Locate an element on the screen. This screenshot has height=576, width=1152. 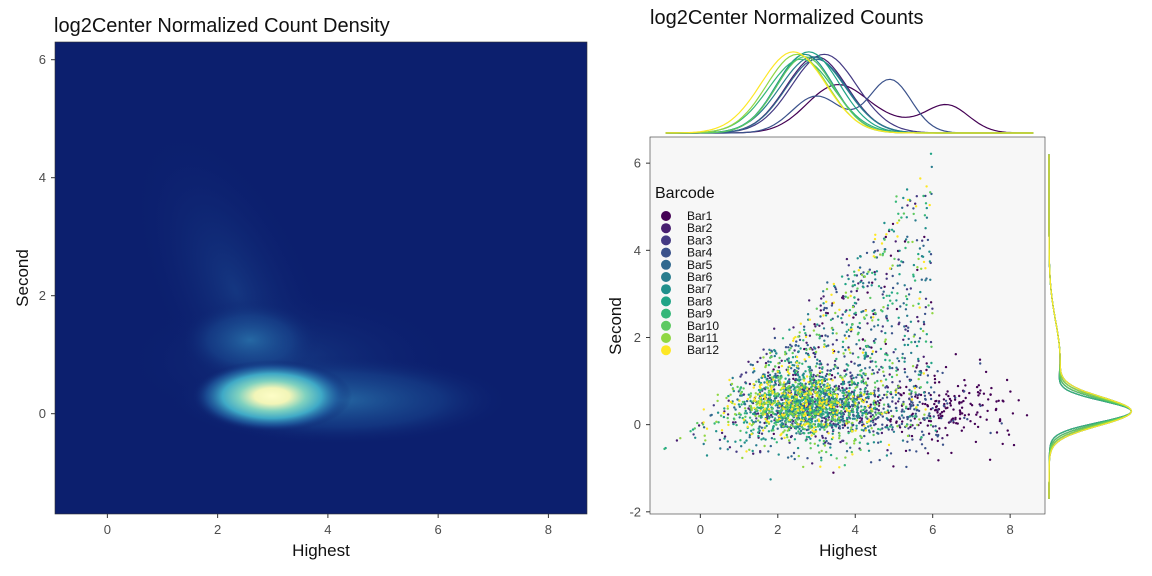
legend-item: Bar11 is located at coordinates (689, 338).